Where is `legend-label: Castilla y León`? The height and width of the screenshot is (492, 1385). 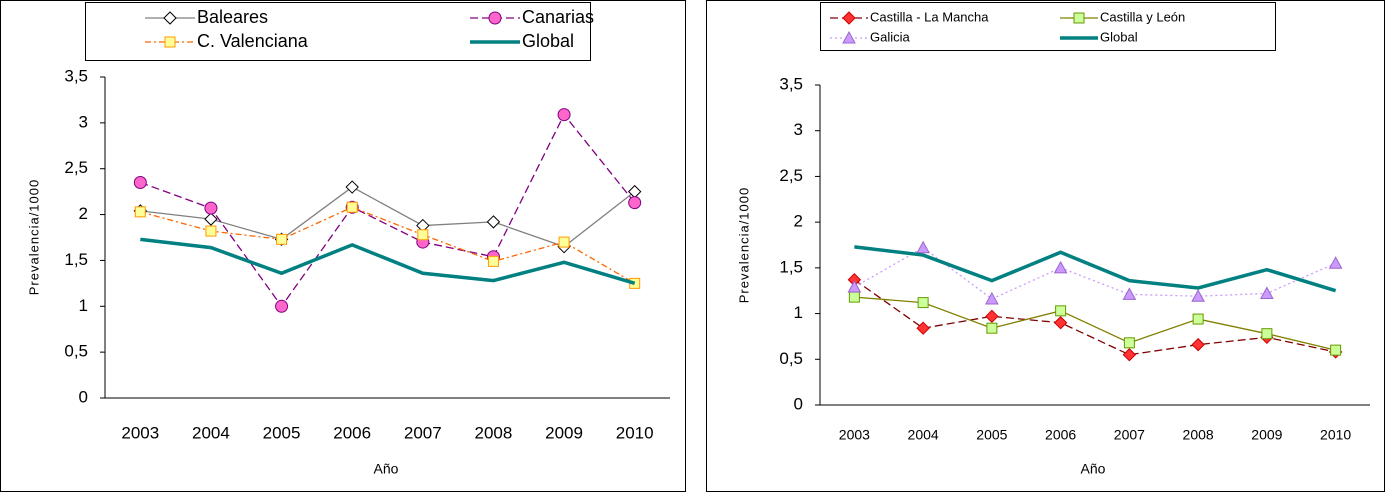
legend-label: Castilla y León is located at coordinates (1142, 16).